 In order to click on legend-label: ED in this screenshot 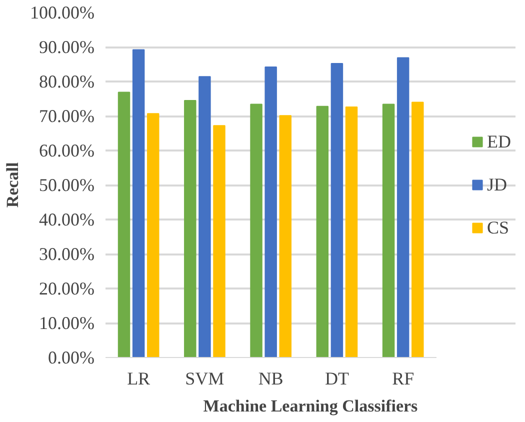, I will do `click(499, 141)`.